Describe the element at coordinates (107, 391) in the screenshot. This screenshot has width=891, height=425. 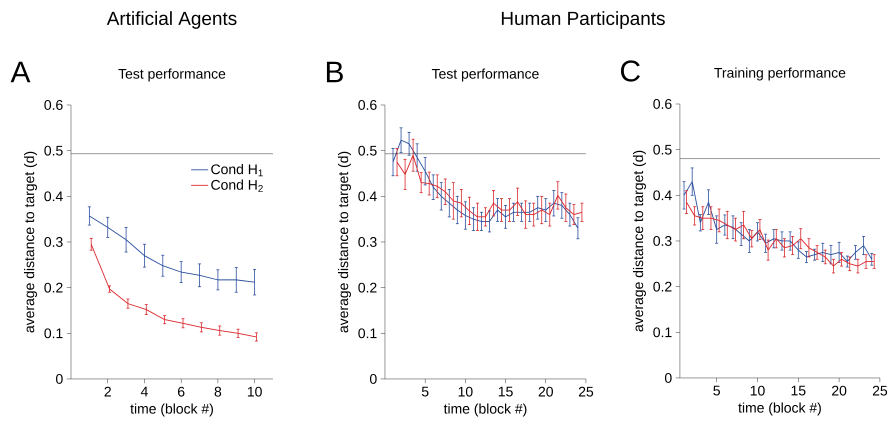
I see `x-tick-label: 2` at that location.